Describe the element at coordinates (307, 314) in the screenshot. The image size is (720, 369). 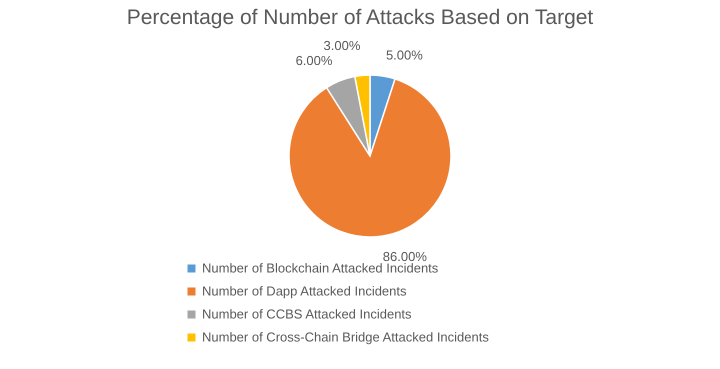
I see `legend-label: Number of CCBS Attacked Incidents` at that location.